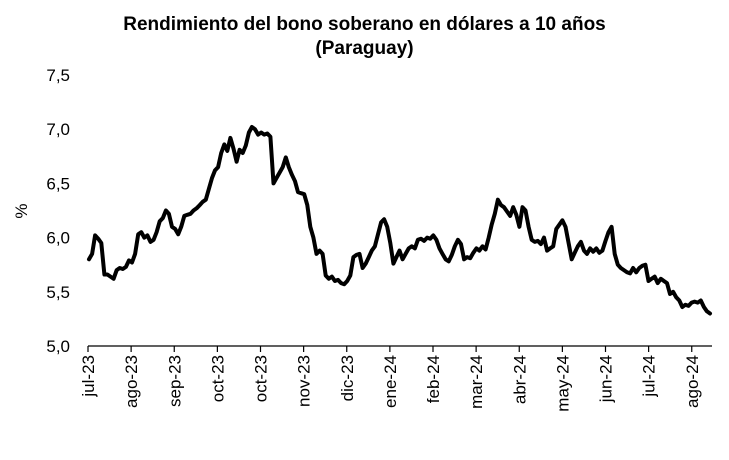  Describe the element at coordinates (174, 381) in the screenshot. I see `x-tick-label: sep-23` at that location.